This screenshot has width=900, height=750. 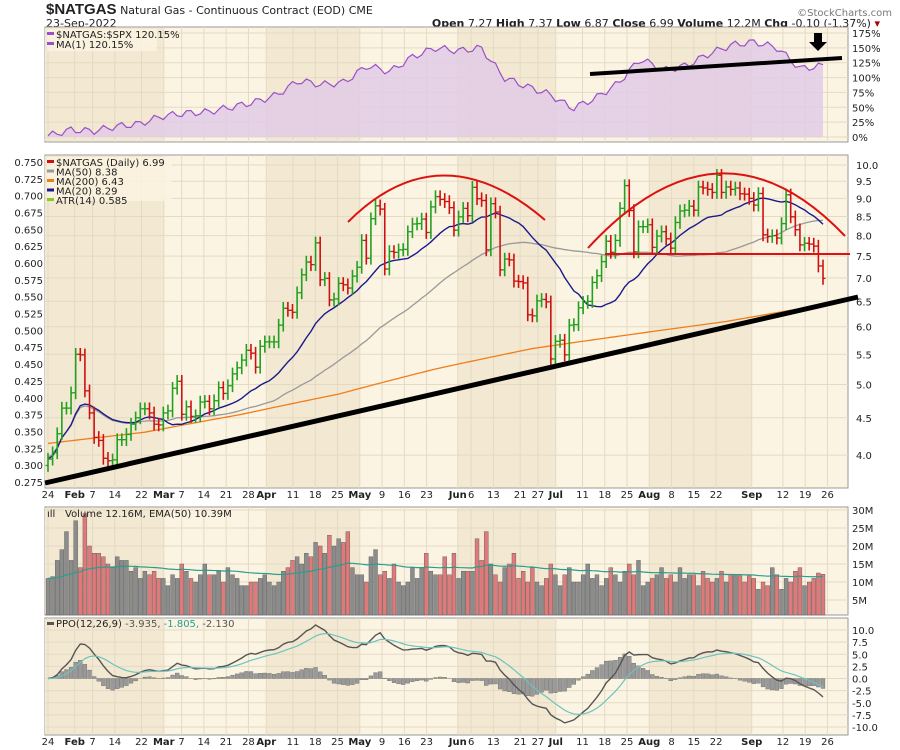 What do you see at coordinates (864, 237) in the screenshot?
I see `y-tick-label: 8.0` at bounding box center [864, 237].